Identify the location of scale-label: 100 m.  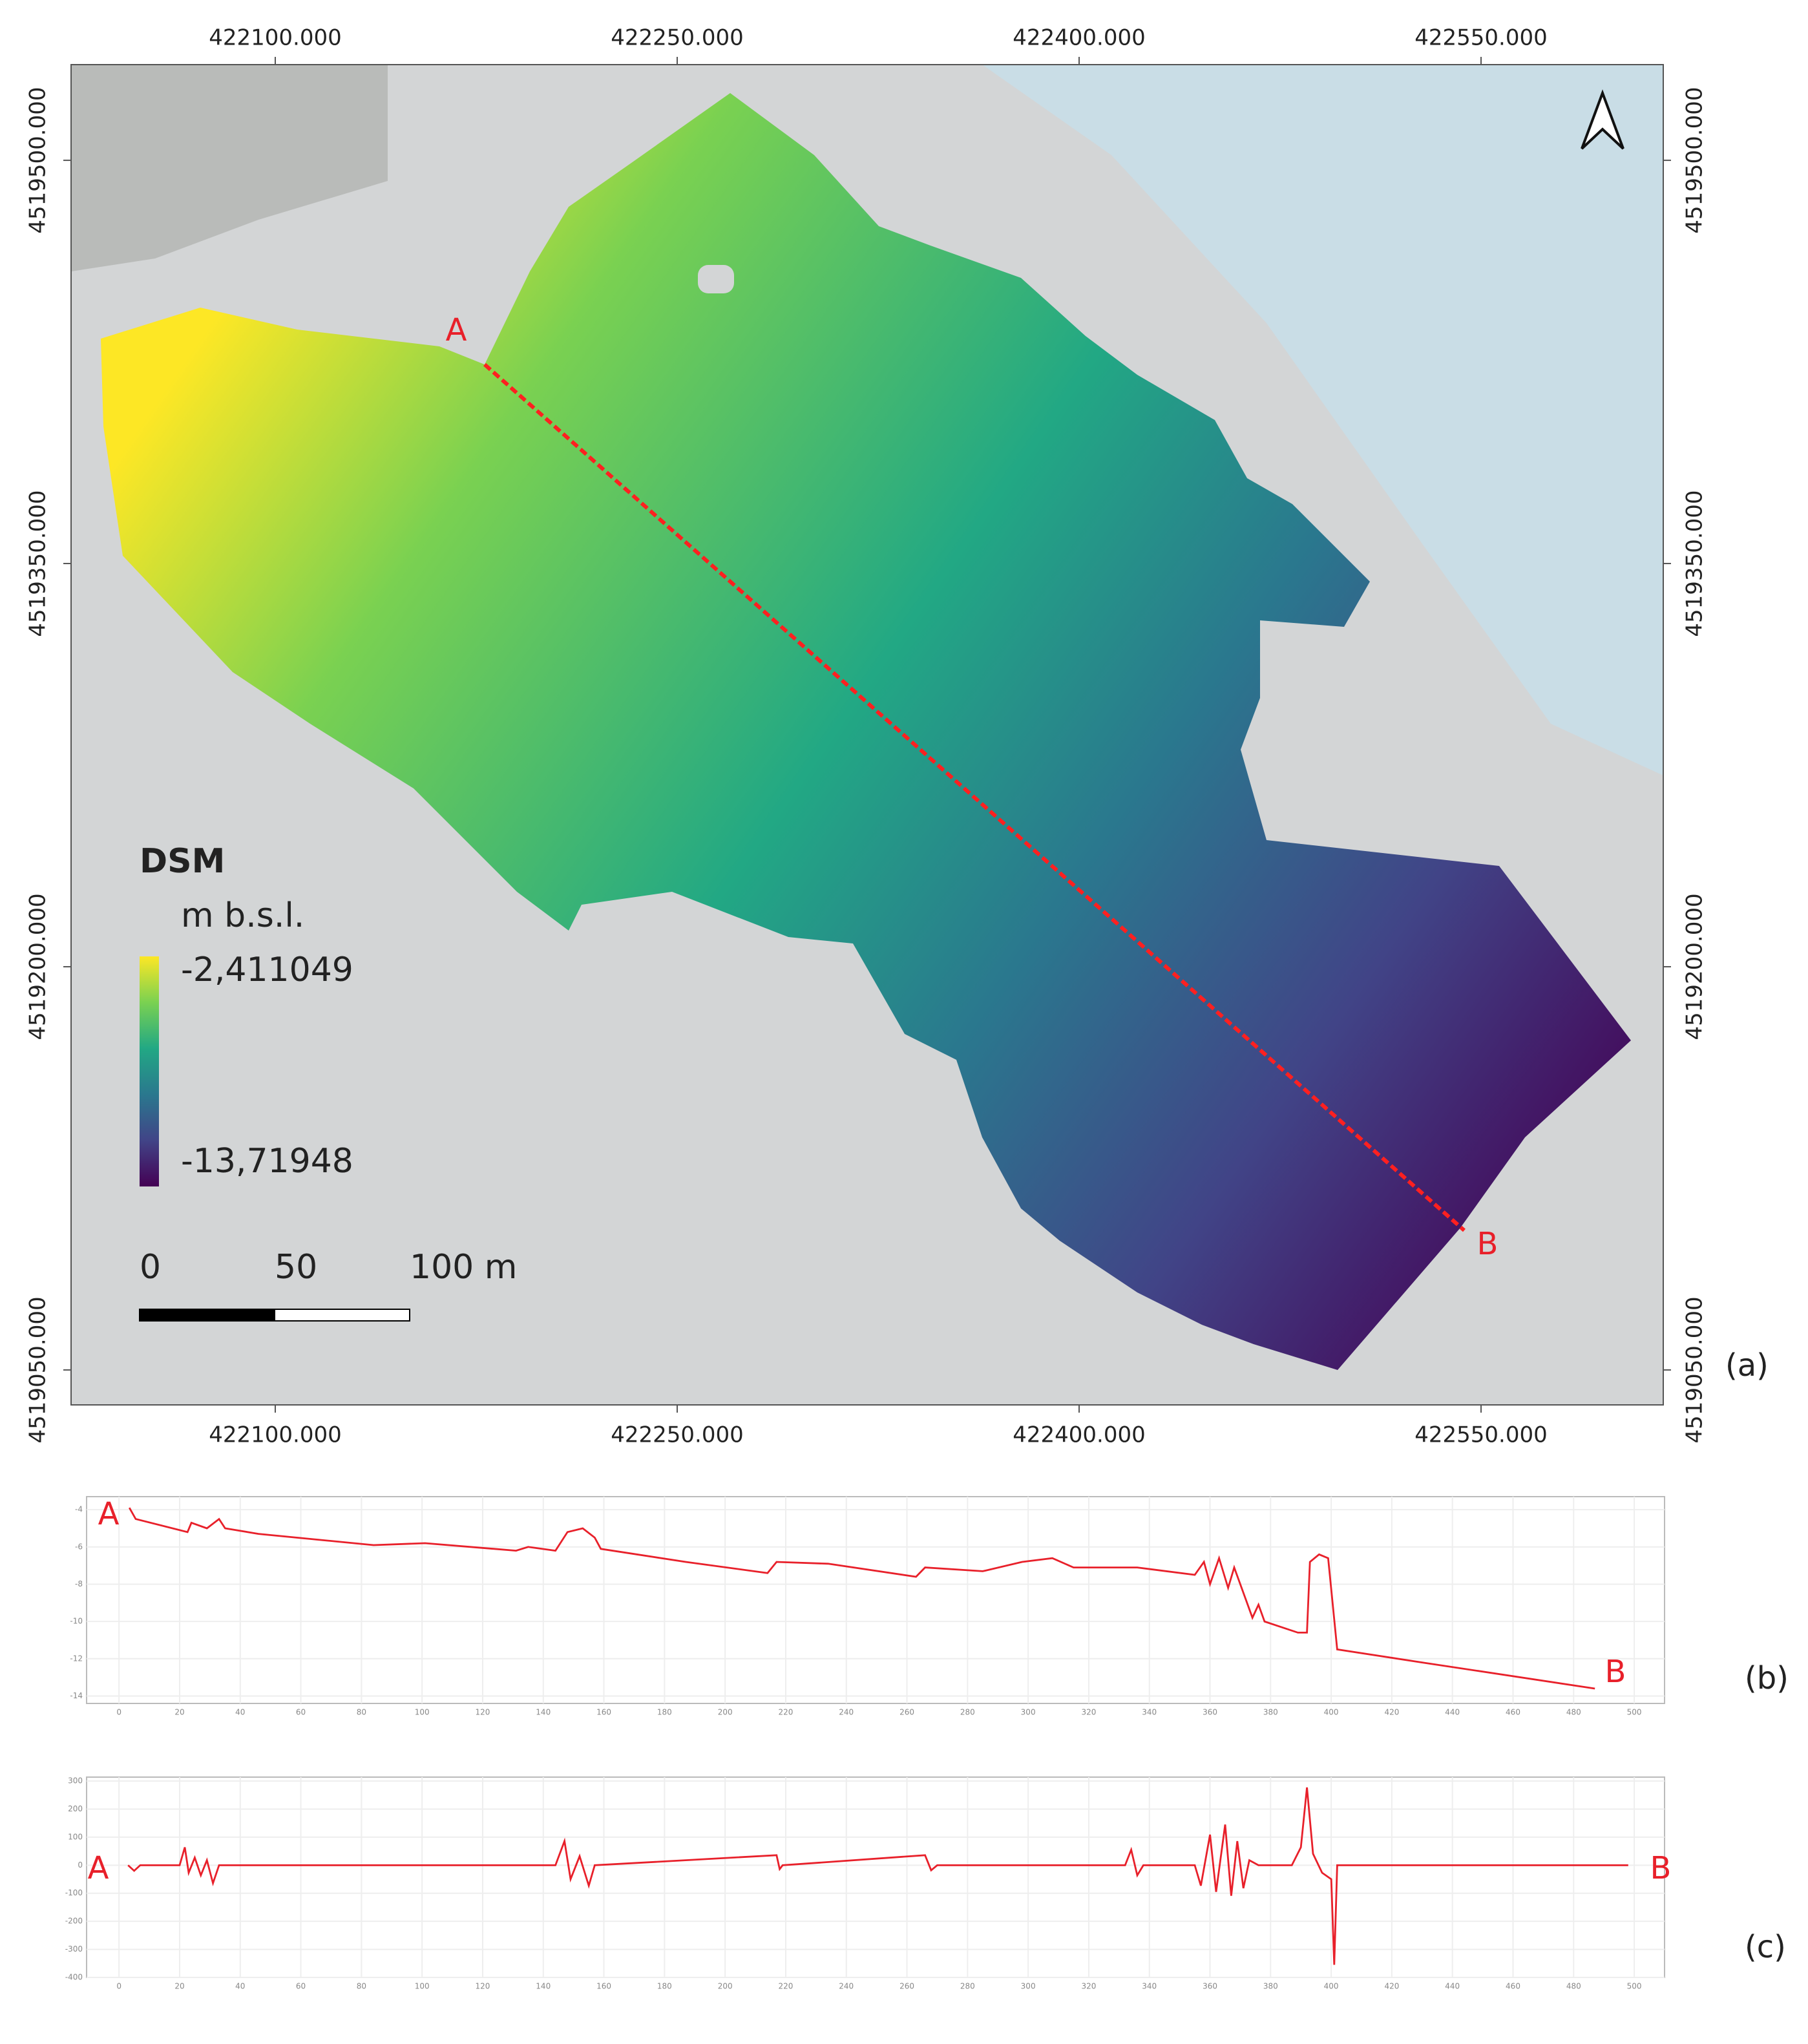
(463, 1267).